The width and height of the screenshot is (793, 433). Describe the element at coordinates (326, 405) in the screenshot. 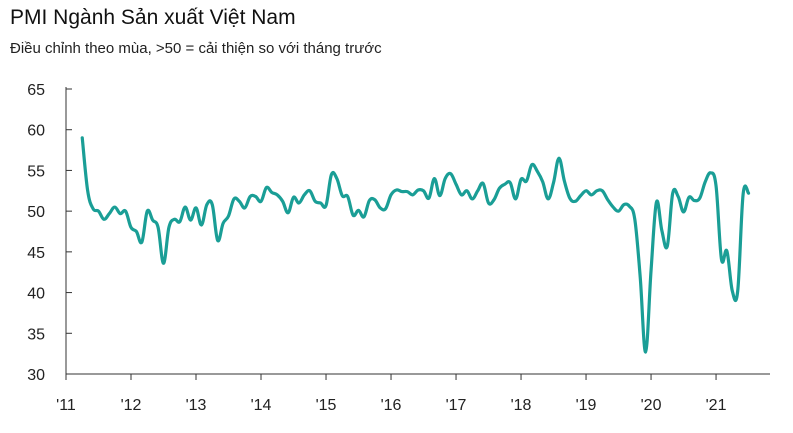

I see `x-tick-label: '15` at that location.